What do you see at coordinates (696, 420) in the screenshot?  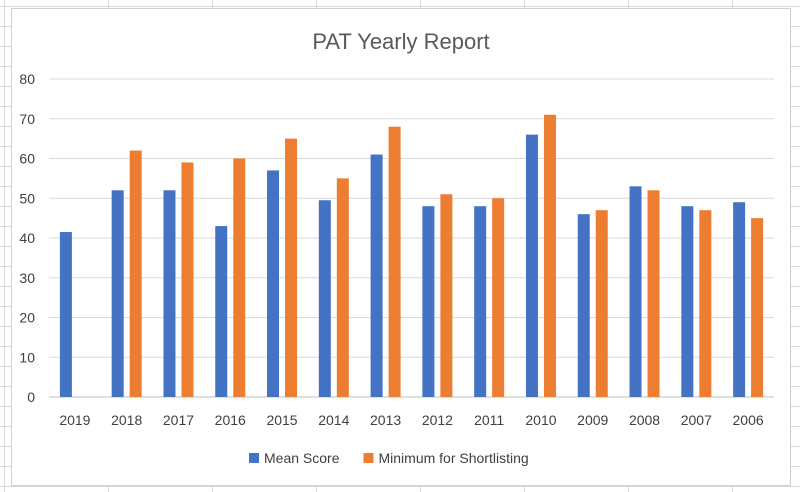 I see `x-tick-label: 2007` at bounding box center [696, 420].